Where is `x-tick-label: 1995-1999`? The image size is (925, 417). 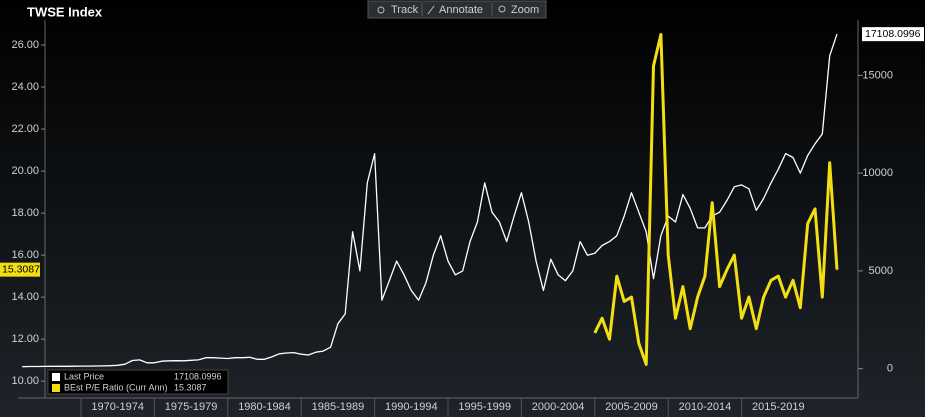 x-tick-label: 1995-1999 is located at coordinates (484, 407).